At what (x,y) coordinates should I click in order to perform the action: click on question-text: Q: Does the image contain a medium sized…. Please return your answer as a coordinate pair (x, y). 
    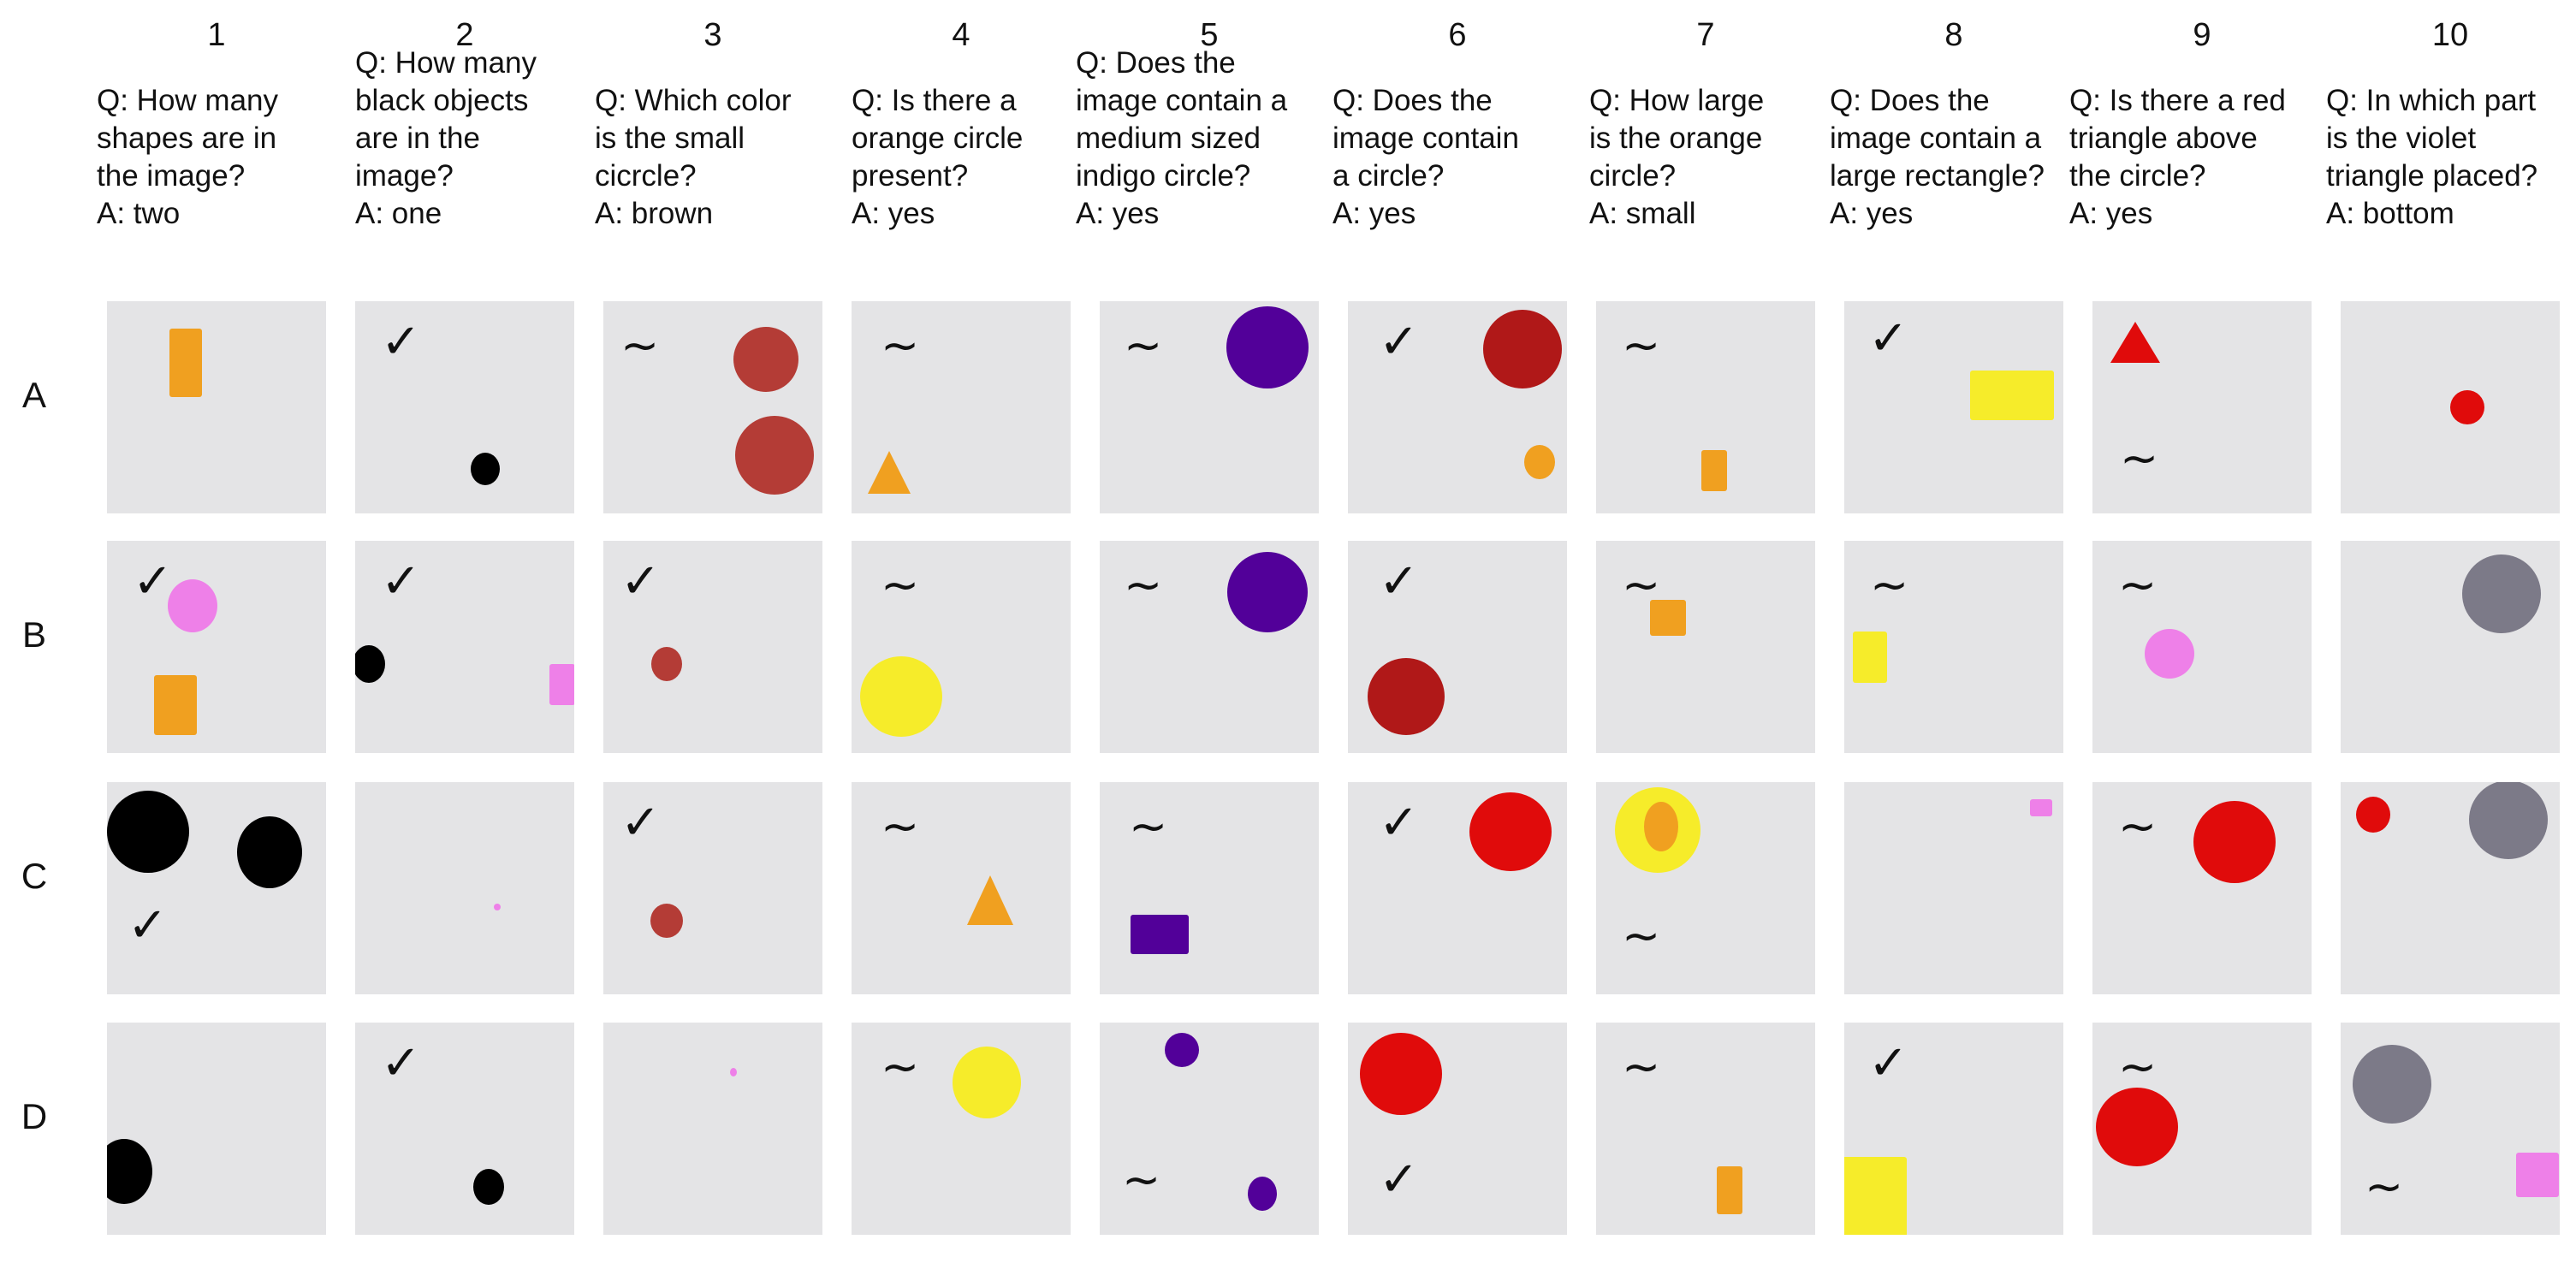
    Looking at the image, I should click on (1182, 120).